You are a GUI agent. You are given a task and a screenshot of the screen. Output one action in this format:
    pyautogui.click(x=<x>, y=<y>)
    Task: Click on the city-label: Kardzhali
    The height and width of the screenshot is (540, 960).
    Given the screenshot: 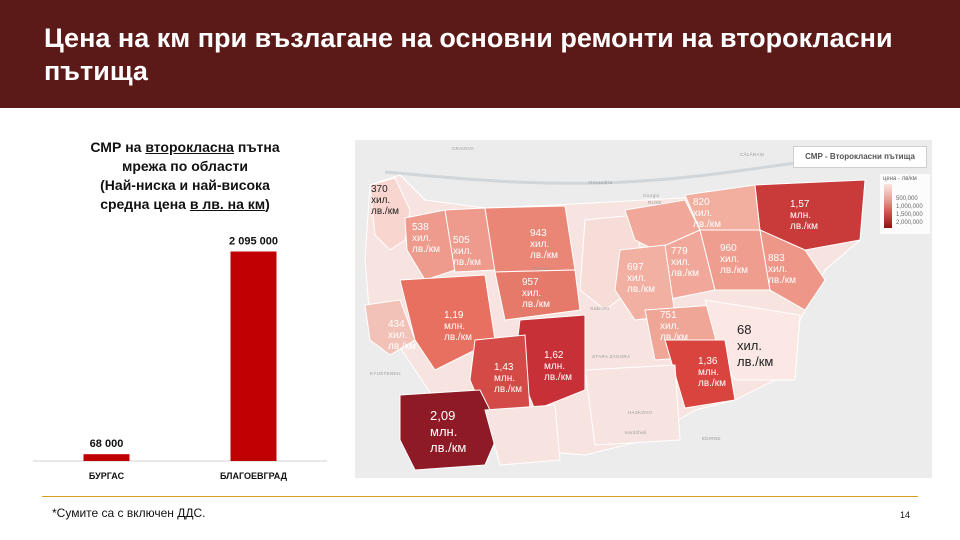 What is the action you would take?
    pyautogui.click(x=636, y=432)
    